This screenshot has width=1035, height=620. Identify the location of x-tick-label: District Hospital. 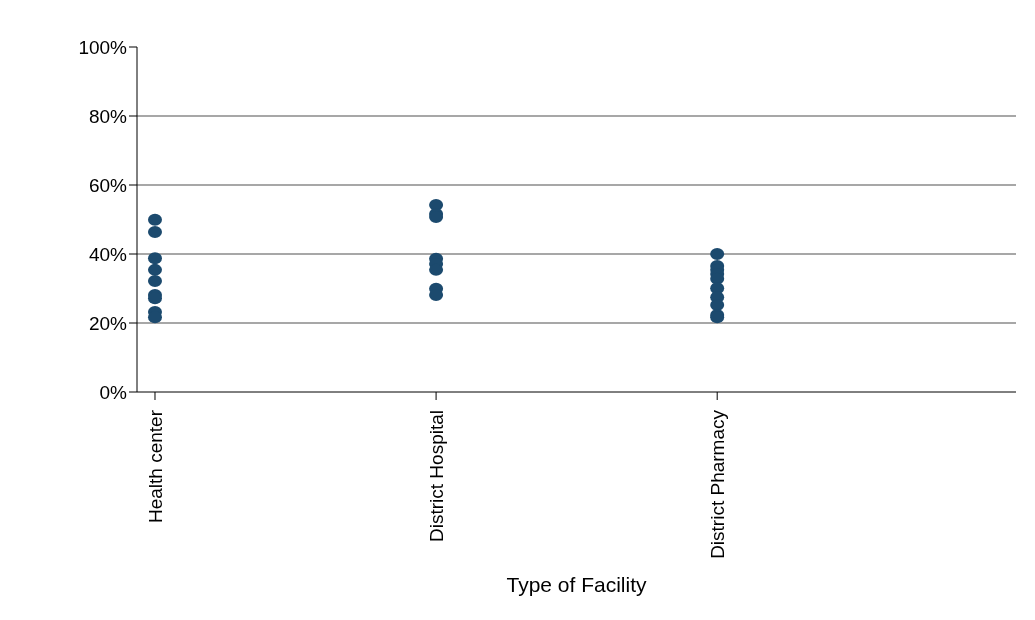
(437, 476).